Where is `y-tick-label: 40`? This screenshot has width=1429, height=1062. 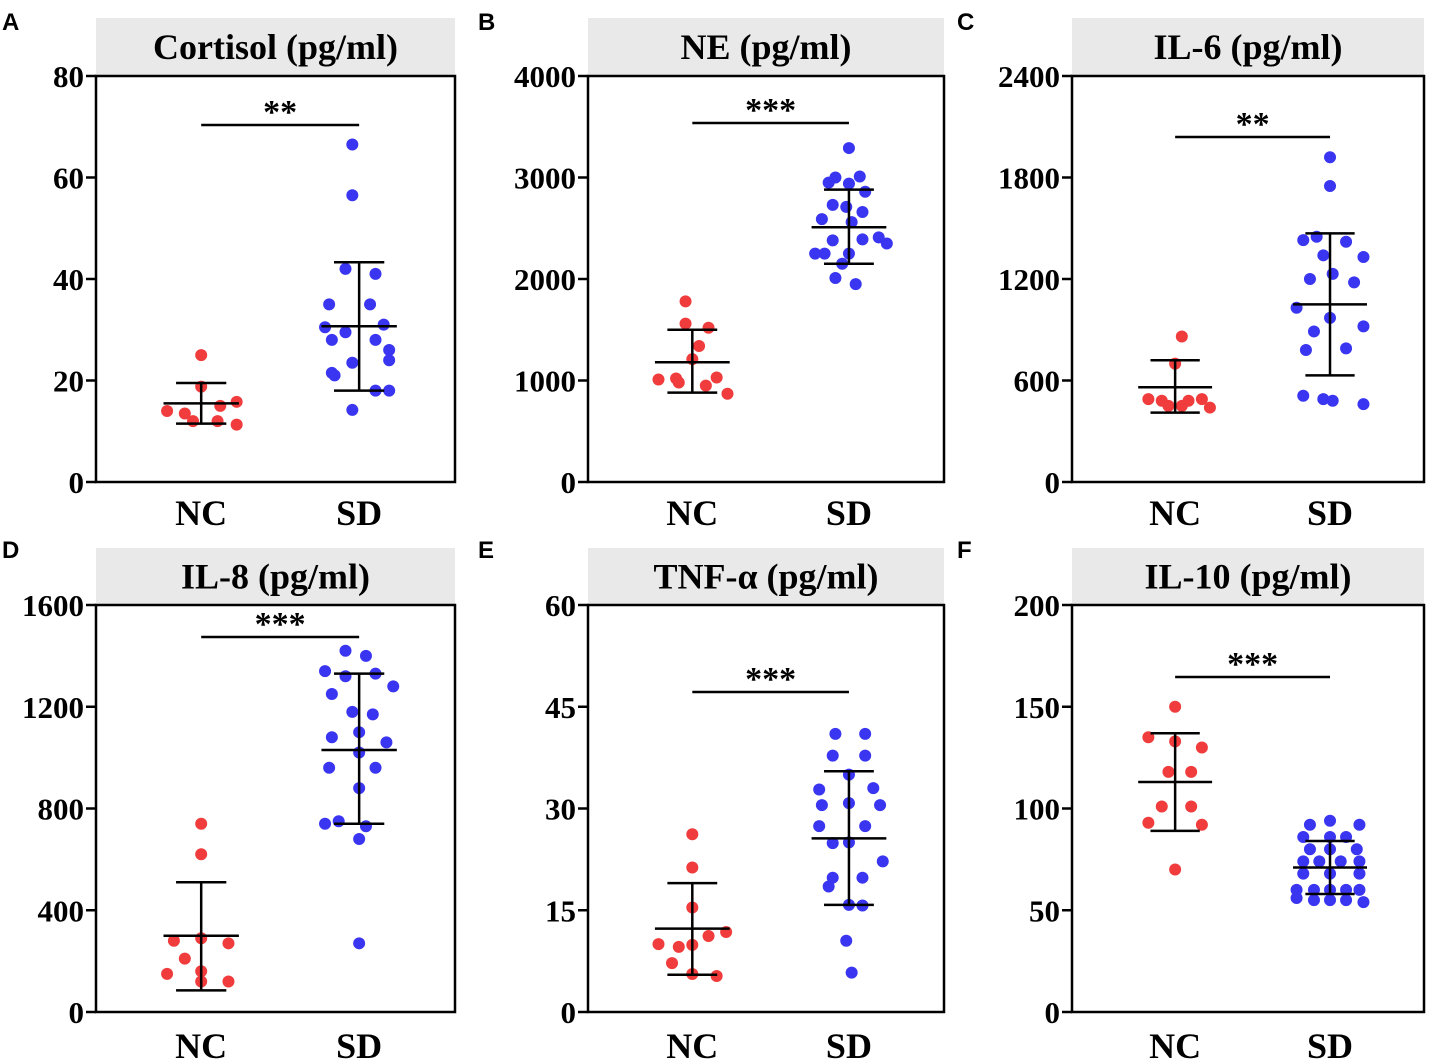
y-tick-label: 40 is located at coordinates (68, 279).